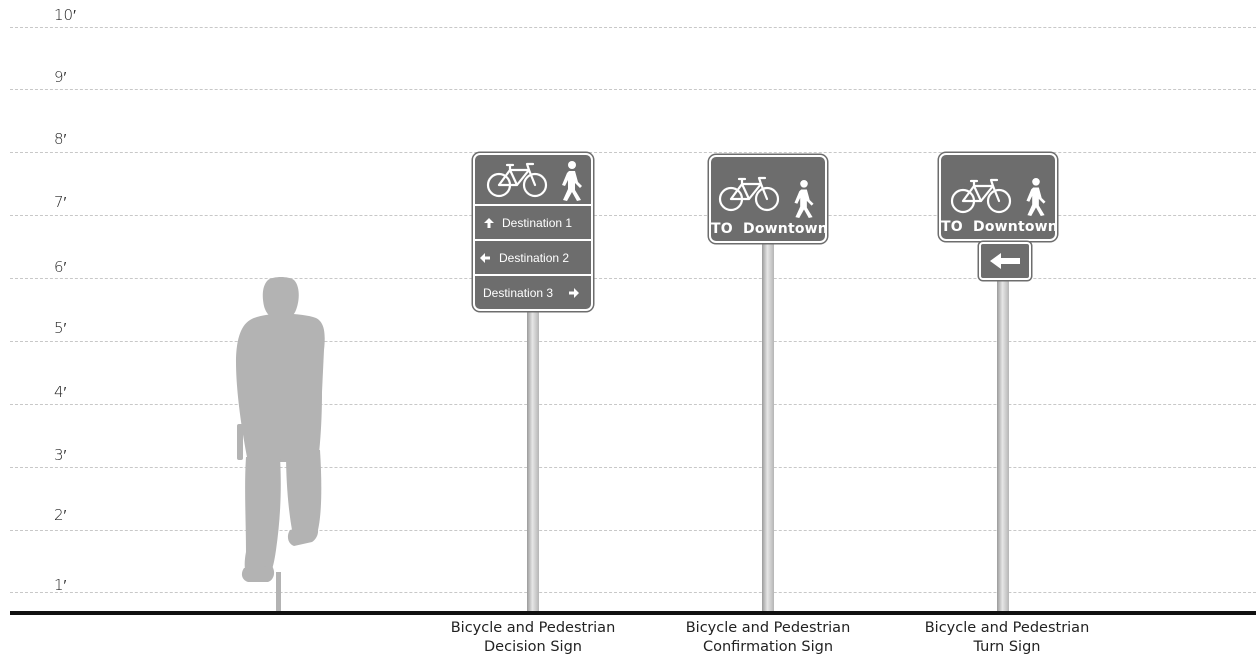 Image resolution: width=1256 pixels, height=660 pixels. Describe the element at coordinates (633, 530) in the screenshot. I see `gridline-2ft` at that location.